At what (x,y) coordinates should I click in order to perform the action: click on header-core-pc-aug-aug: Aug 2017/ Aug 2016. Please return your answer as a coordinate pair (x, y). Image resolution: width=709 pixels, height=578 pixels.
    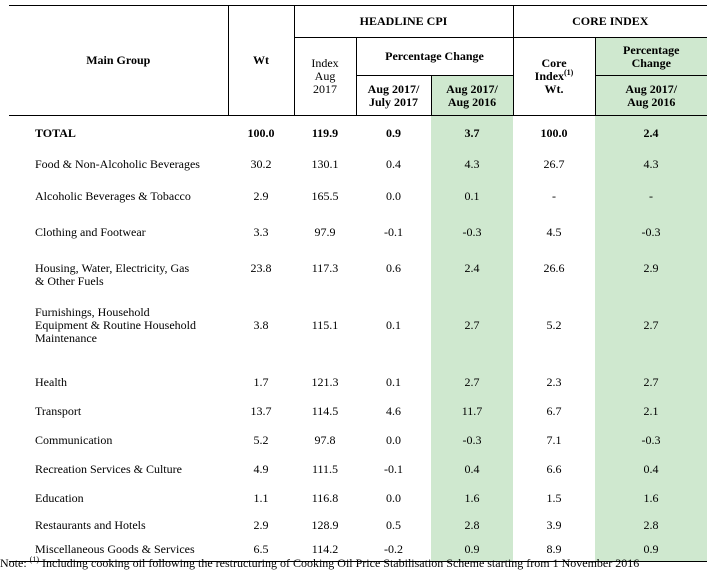
    Looking at the image, I should click on (651, 95).